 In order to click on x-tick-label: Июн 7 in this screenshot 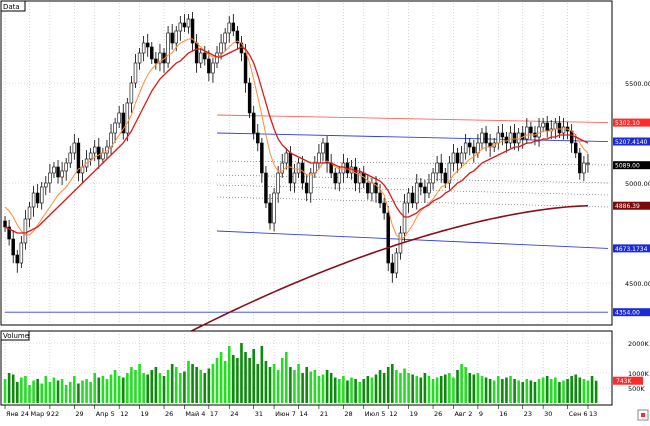, I will do `click(285, 414)`.